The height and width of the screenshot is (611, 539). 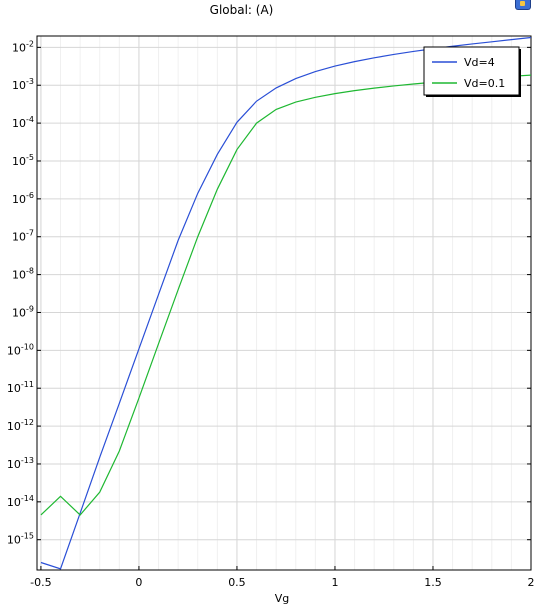 I want to click on y-tick-label: 10⁻¹⁵, so click(x=20, y=539).